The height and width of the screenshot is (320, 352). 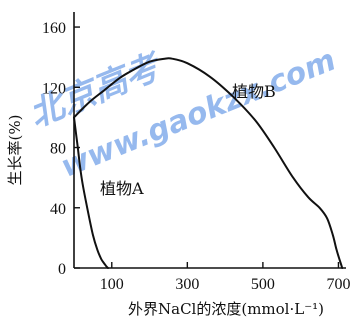 What do you see at coordinates (254, 91) in the screenshot?
I see `series-label-plant-b: 植物B` at bounding box center [254, 91].